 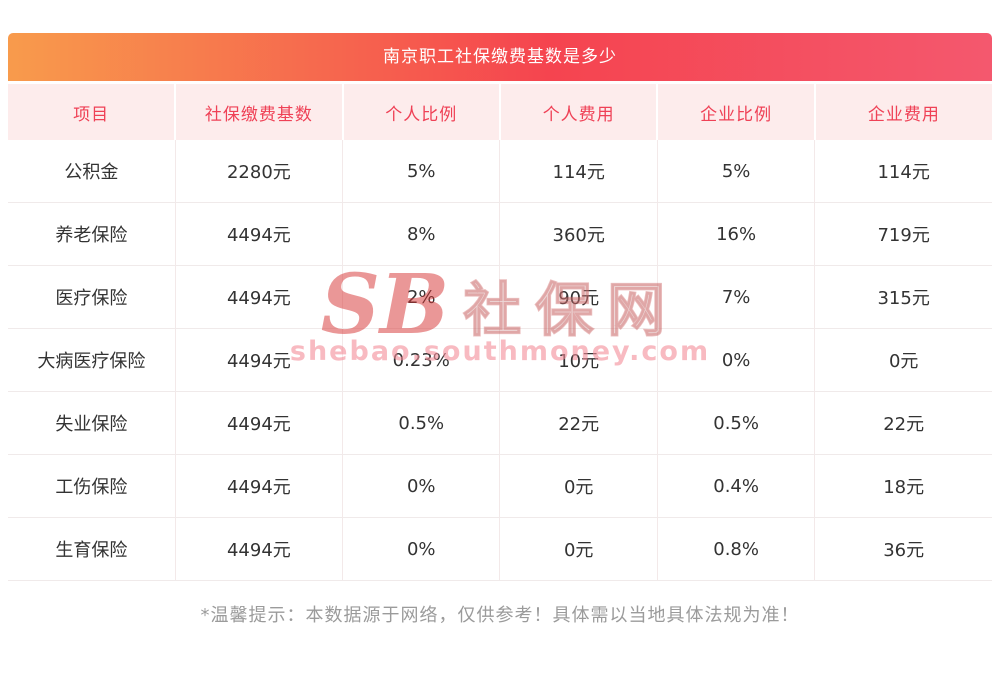 I want to click on table-row: 养老保险 4494元 8% 360元 16% 719元, so click(x=500, y=234).